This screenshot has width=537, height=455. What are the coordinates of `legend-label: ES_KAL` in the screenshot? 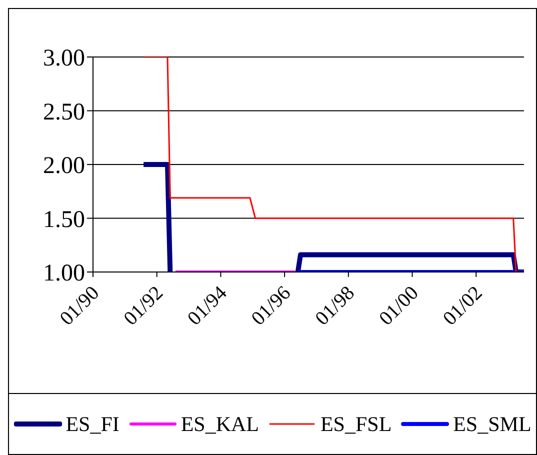 It's located at (220, 424).